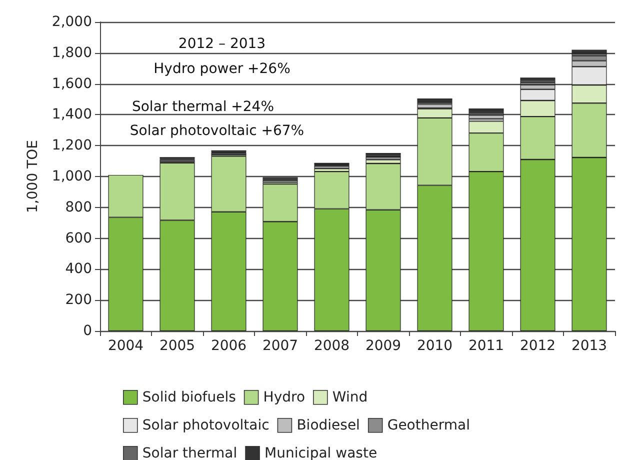 The image size is (629, 460). What do you see at coordinates (87, 331) in the screenshot?
I see `y-tick-label: 0` at bounding box center [87, 331].